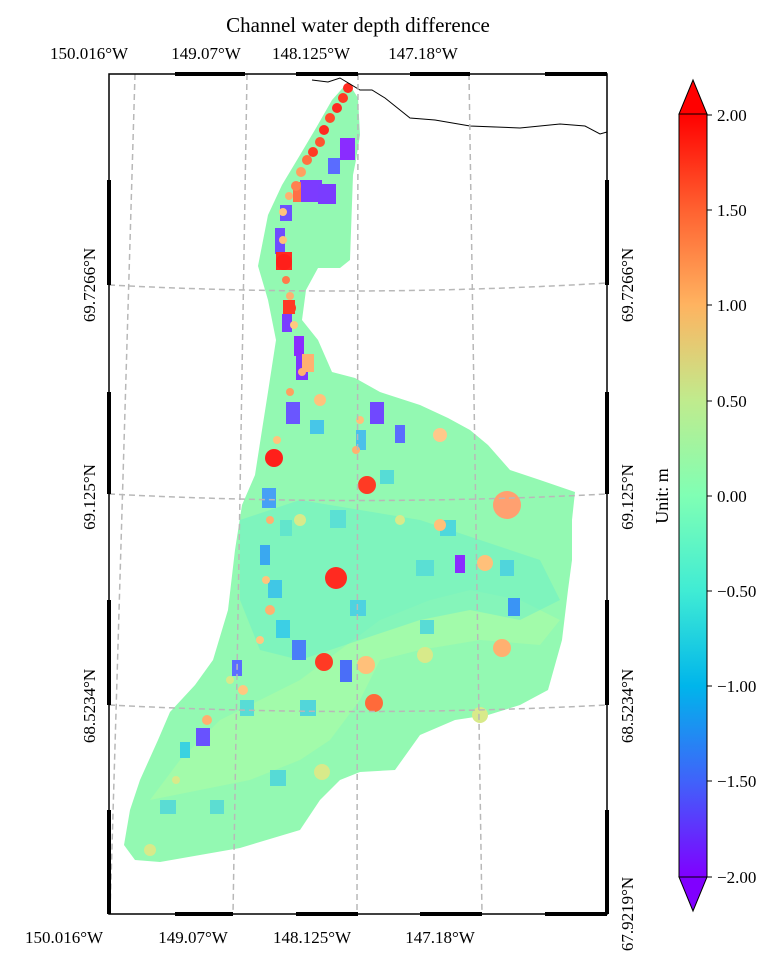  I want to click on lon-label-bottom: 150.016°W, so click(64, 937).